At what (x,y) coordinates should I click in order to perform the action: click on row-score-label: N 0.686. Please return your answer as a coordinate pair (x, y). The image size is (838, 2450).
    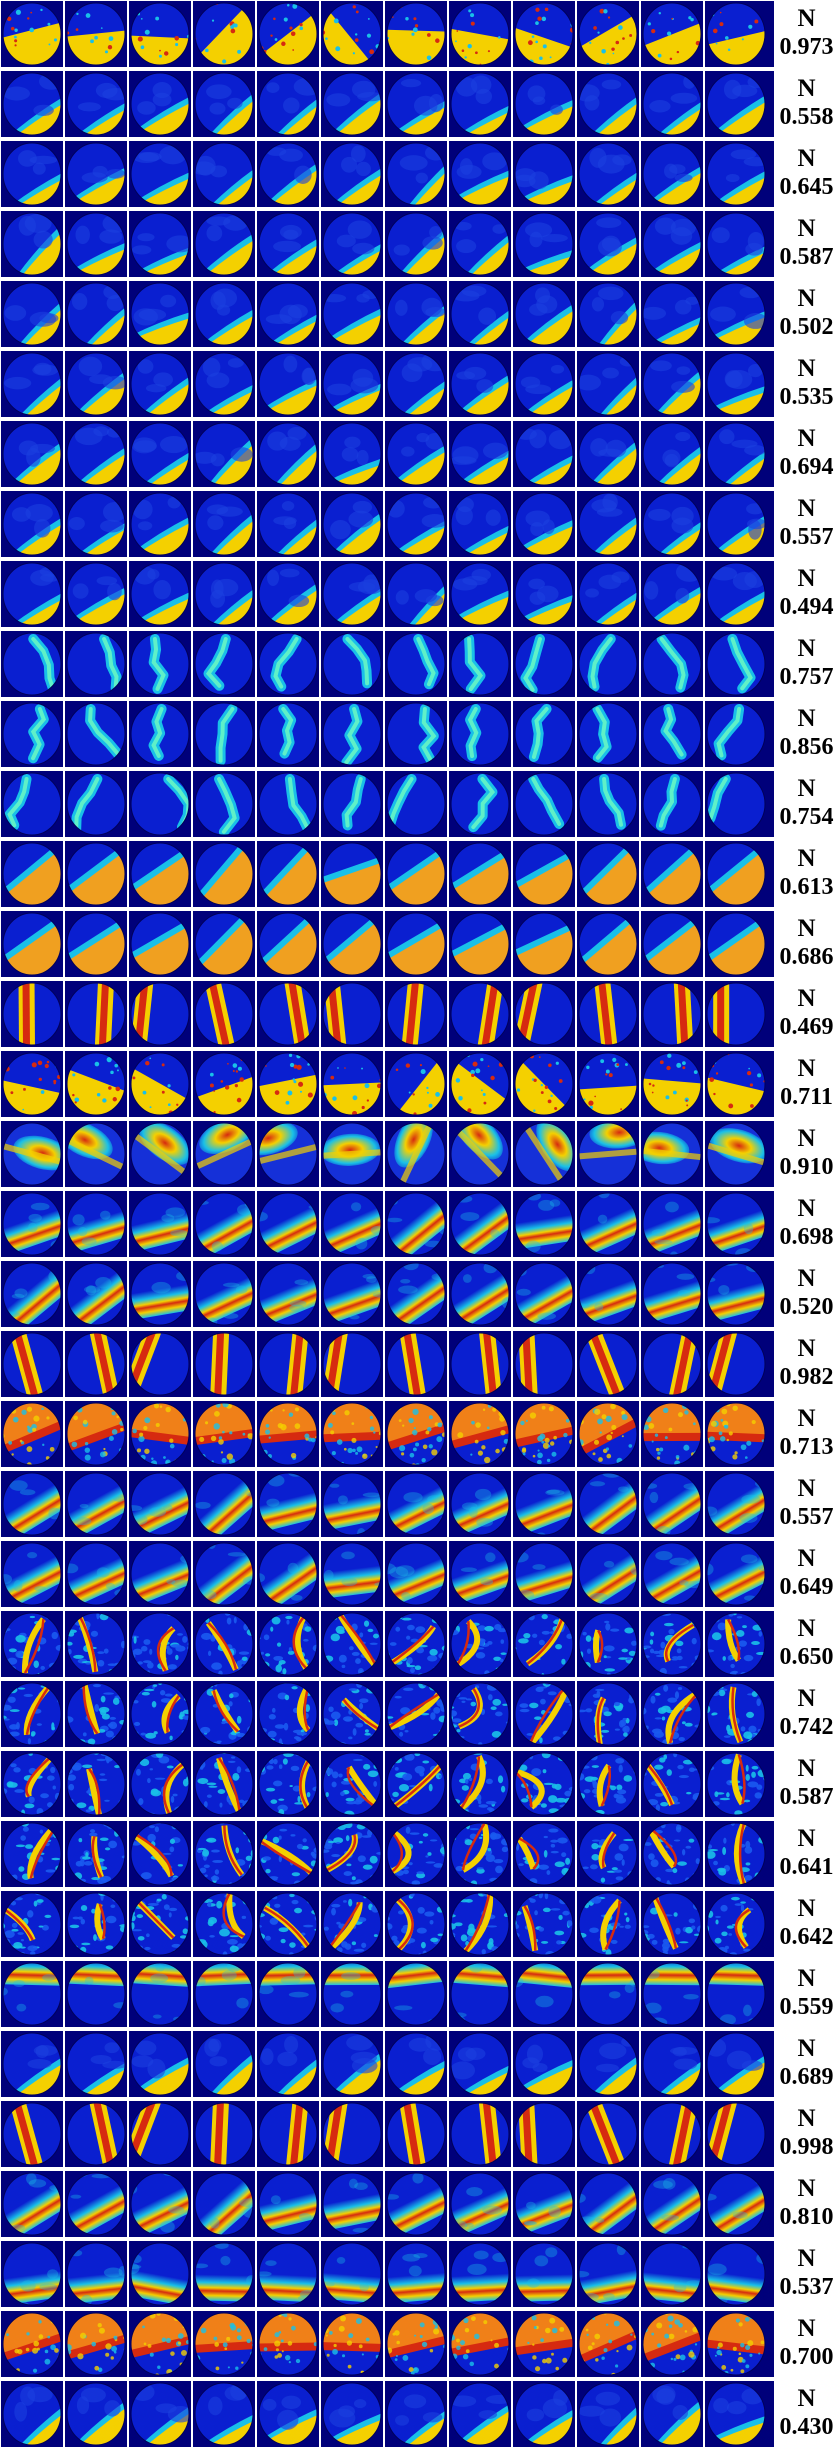
    Looking at the image, I should click on (806, 944).